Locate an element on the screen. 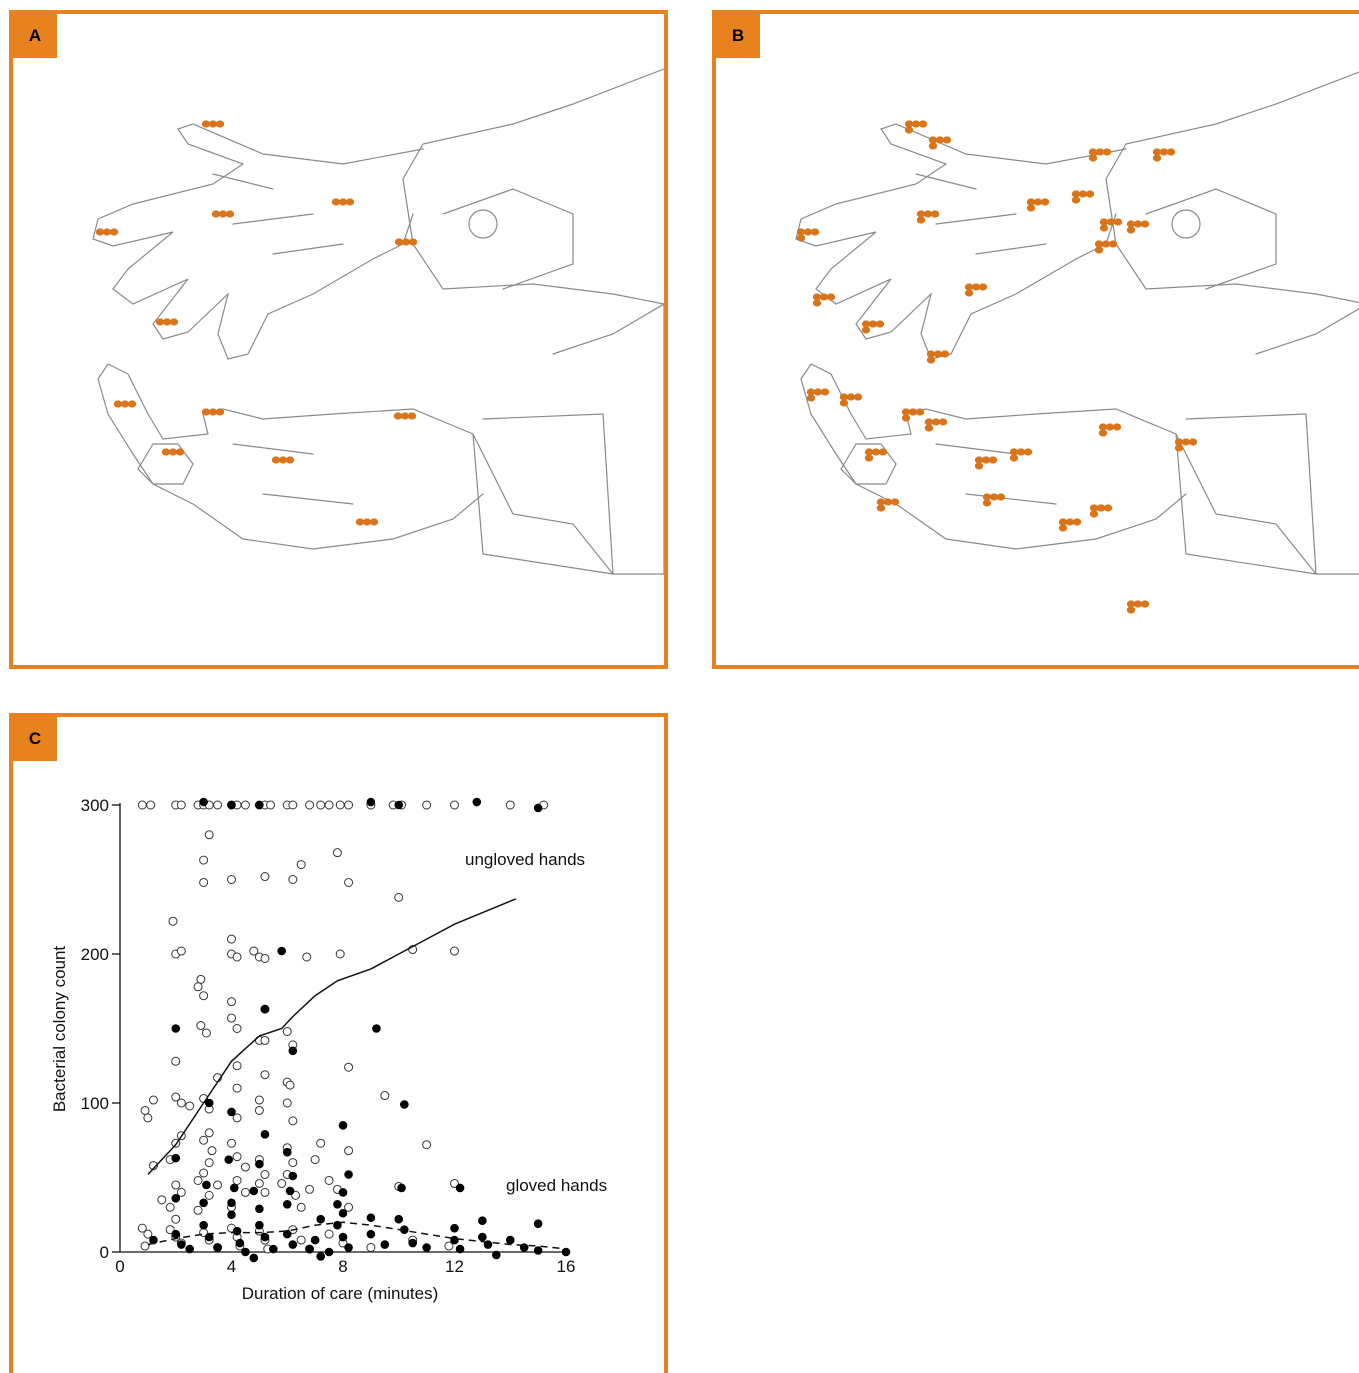  contamination-marks-b is located at coordinates (997, 367).